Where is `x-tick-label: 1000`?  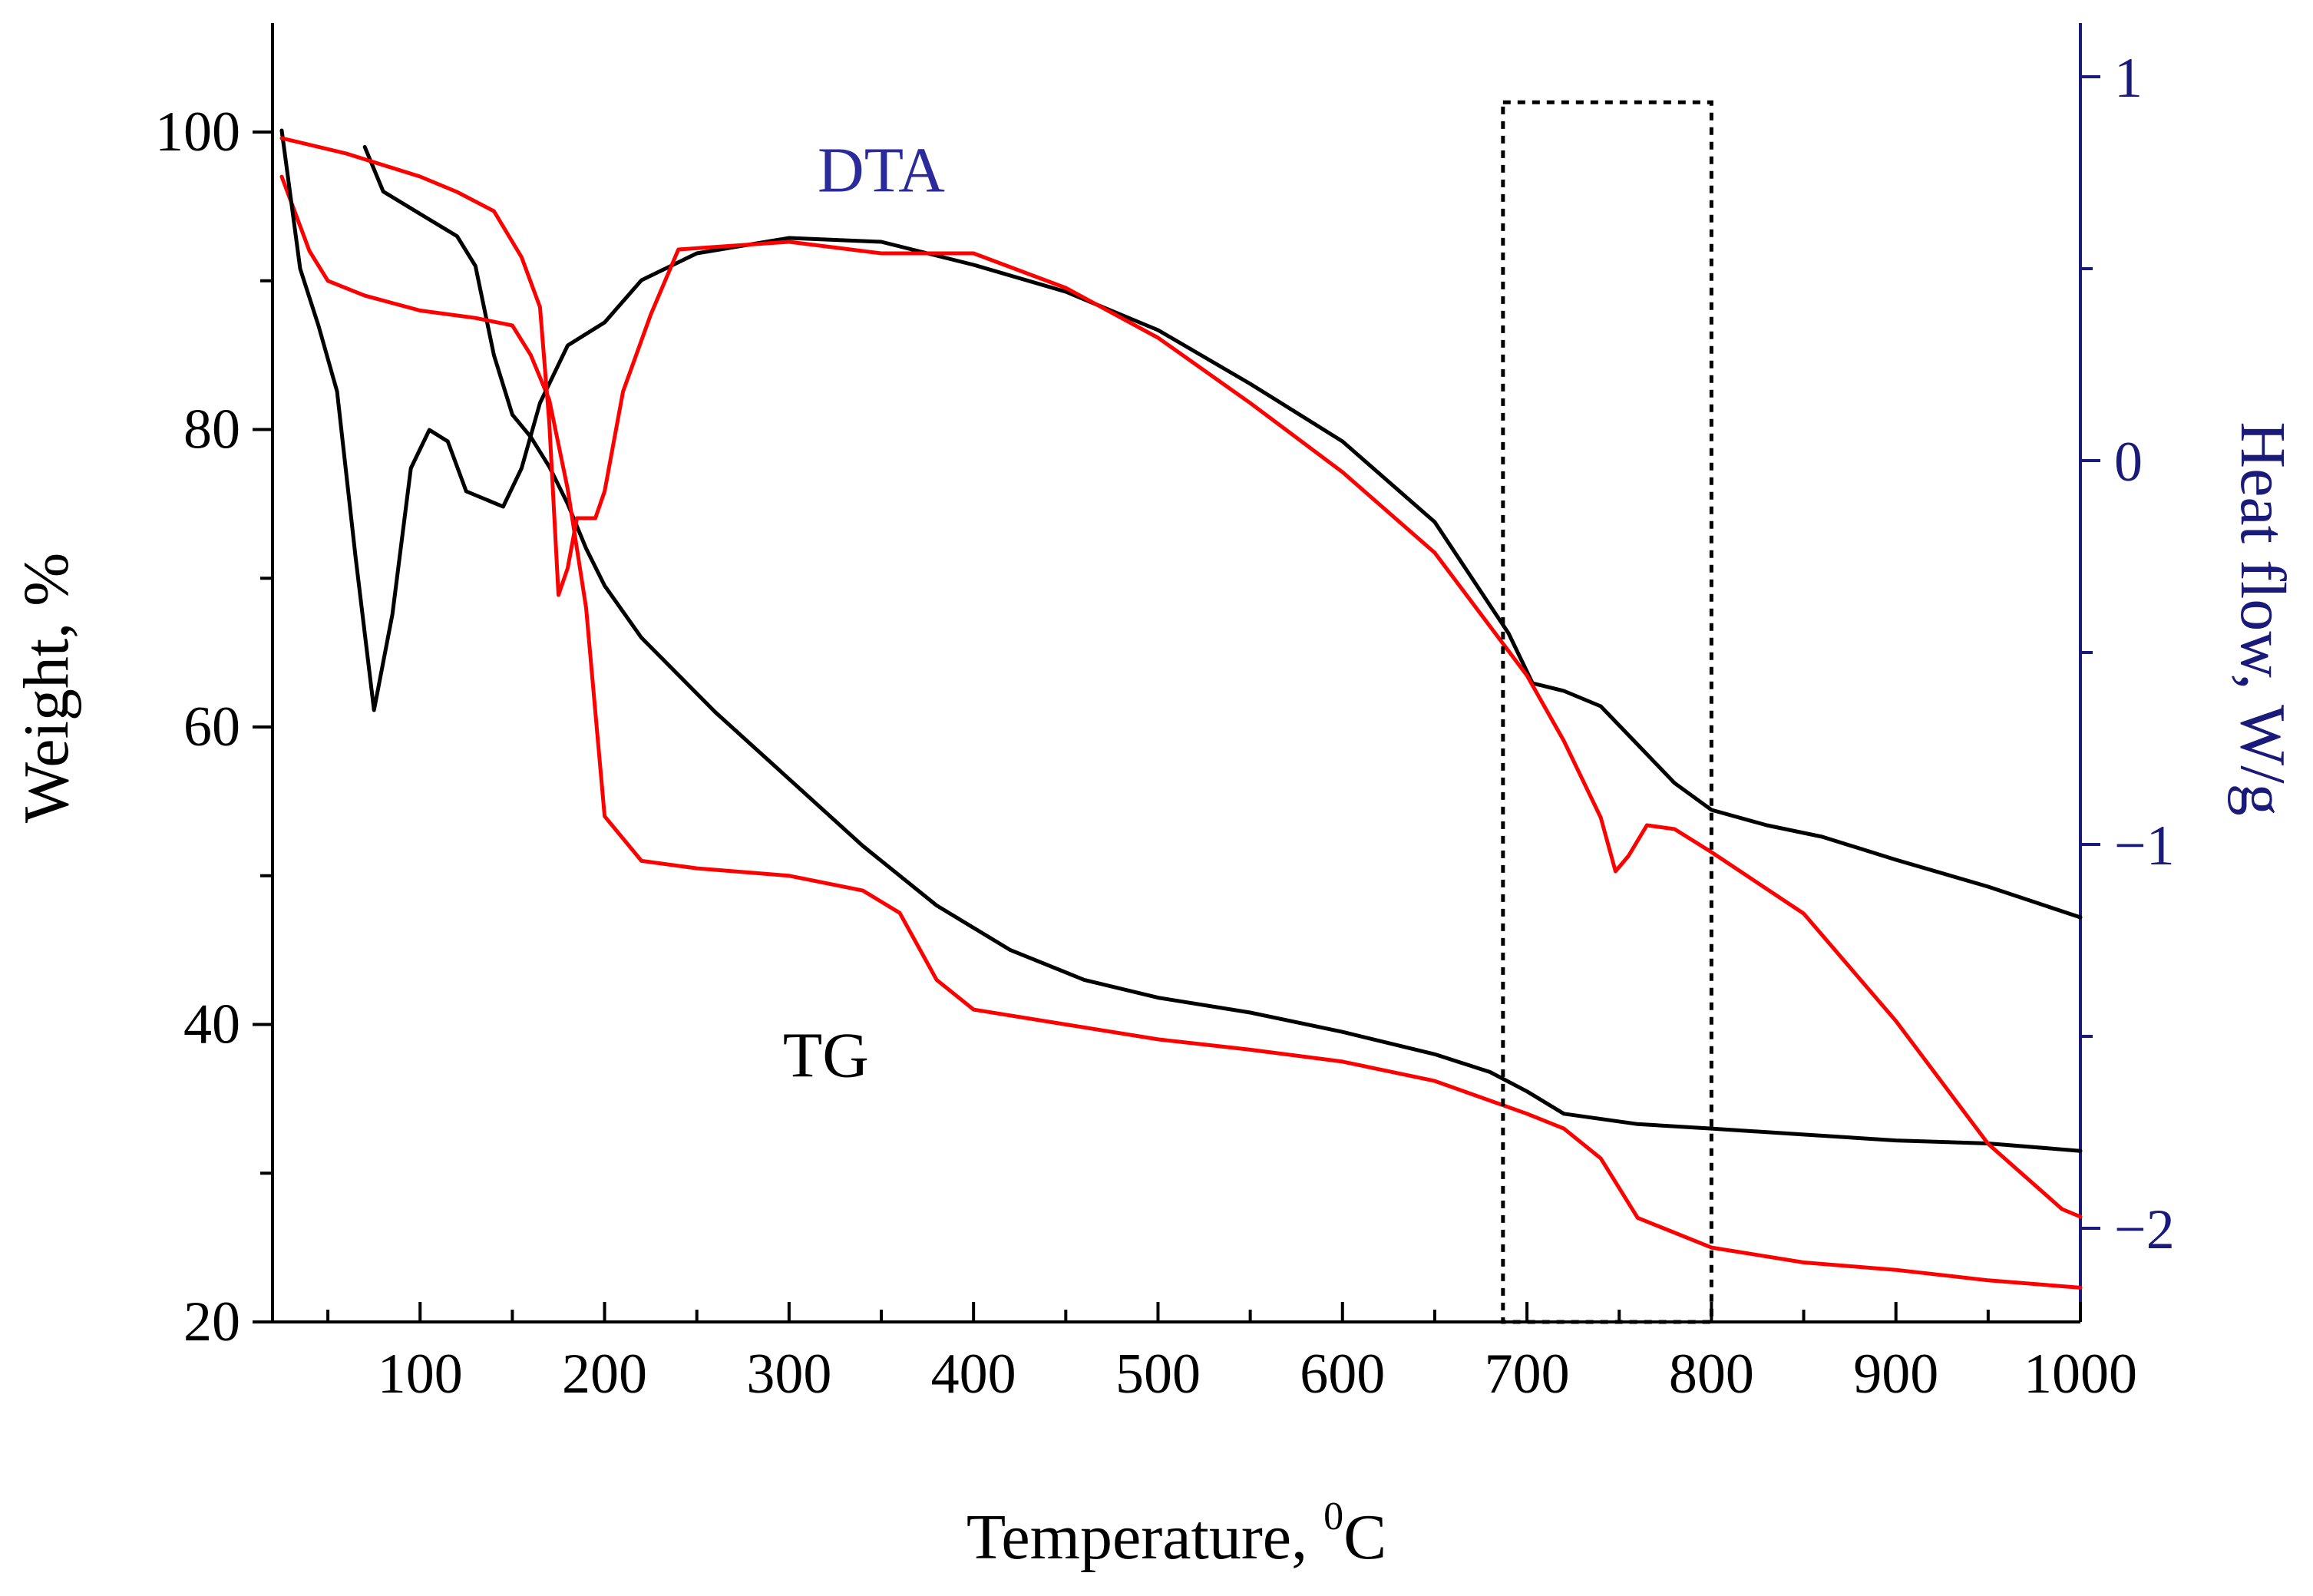
x-tick-label: 1000 is located at coordinates (2080, 1374).